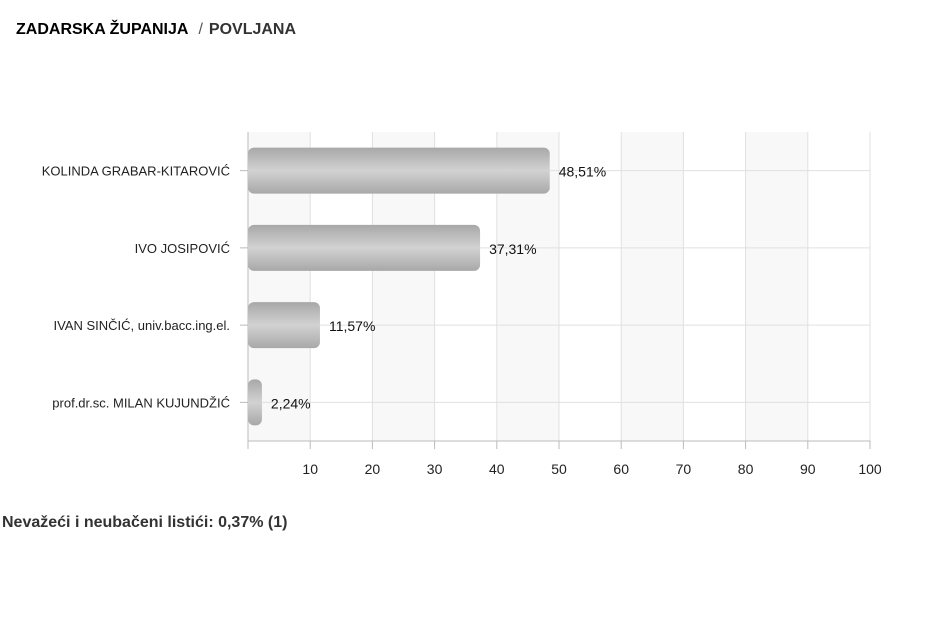 The width and height of the screenshot is (930, 637). Describe the element at coordinates (497, 469) in the screenshot. I see `x-tick-label: 40` at that location.